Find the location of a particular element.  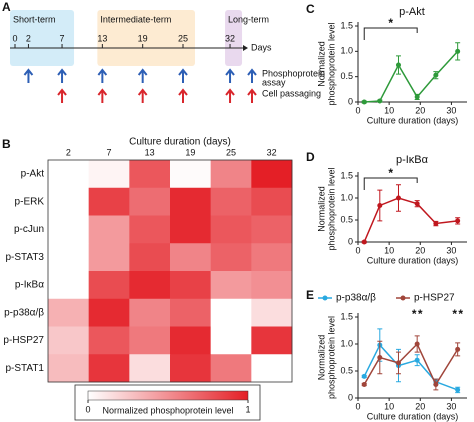

y-tick-label: 0 is located at coordinates (350, 241).